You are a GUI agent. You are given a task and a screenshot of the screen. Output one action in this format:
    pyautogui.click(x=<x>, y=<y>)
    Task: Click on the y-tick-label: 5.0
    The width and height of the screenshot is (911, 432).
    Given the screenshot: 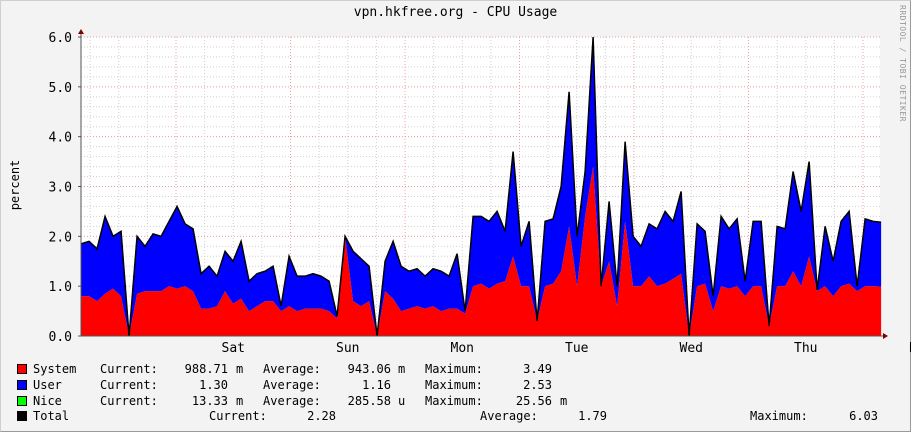 What is the action you would take?
    pyautogui.click(x=60, y=88)
    